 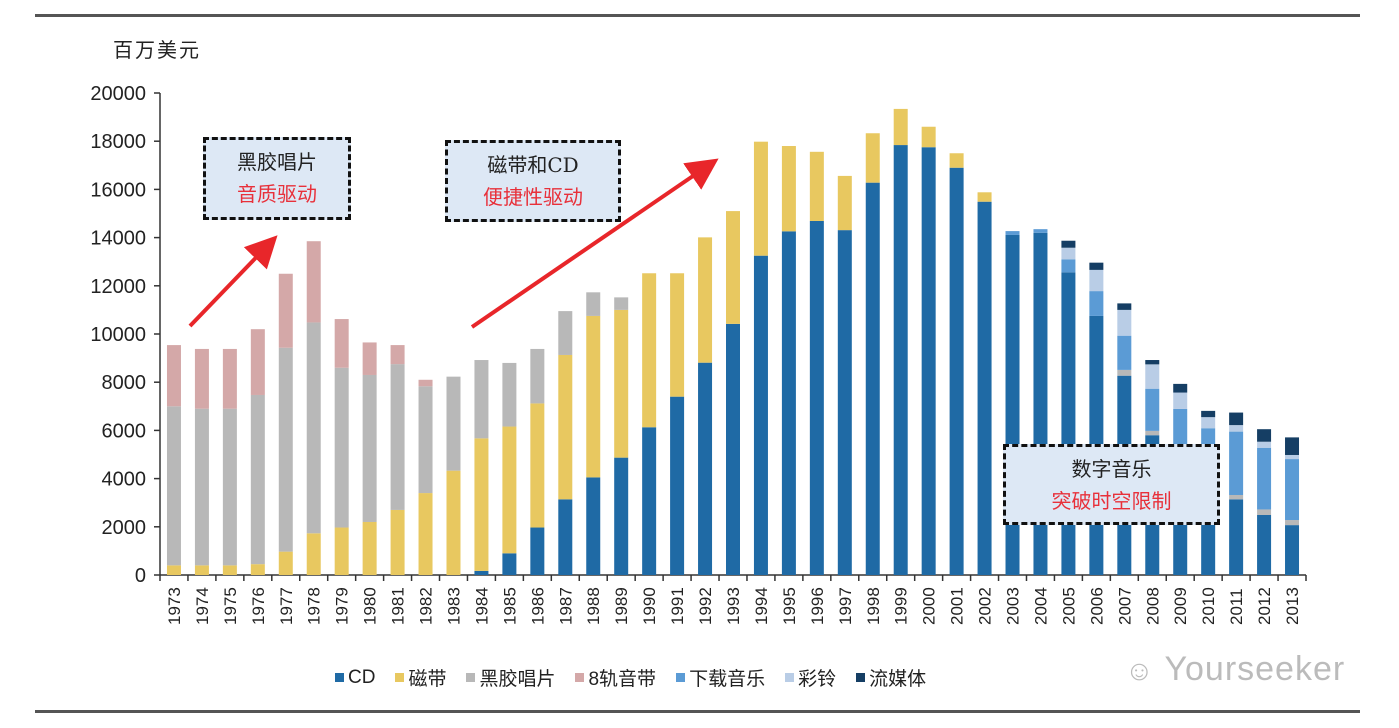 I want to click on x-tick-label: 1995, so click(x=789, y=606).